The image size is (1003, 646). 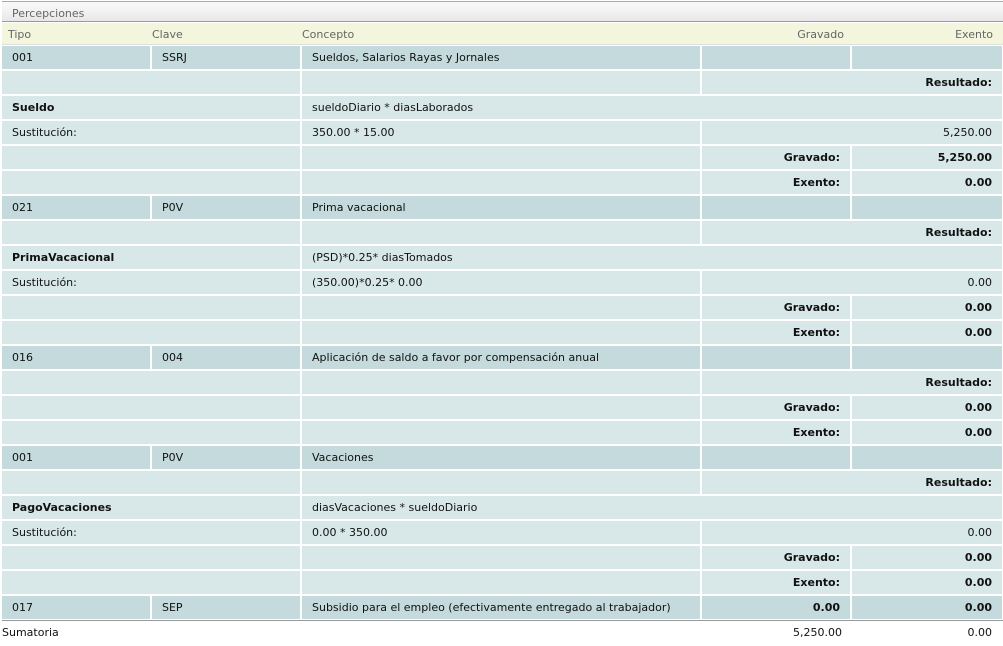 What do you see at coordinates (501, 57) in the screenshot?
I see `cell-concepto: Sueldos, Salarios Rayas y Jornales` at bounding box center [501, 57].